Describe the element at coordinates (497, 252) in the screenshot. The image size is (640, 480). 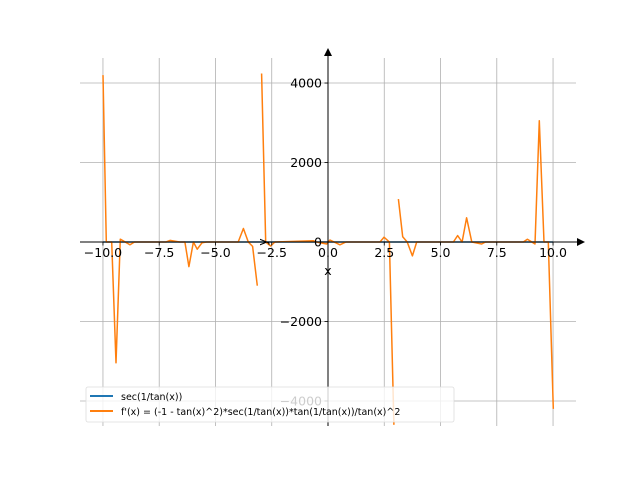
I see `x-tick-label: 7.5` at that location.